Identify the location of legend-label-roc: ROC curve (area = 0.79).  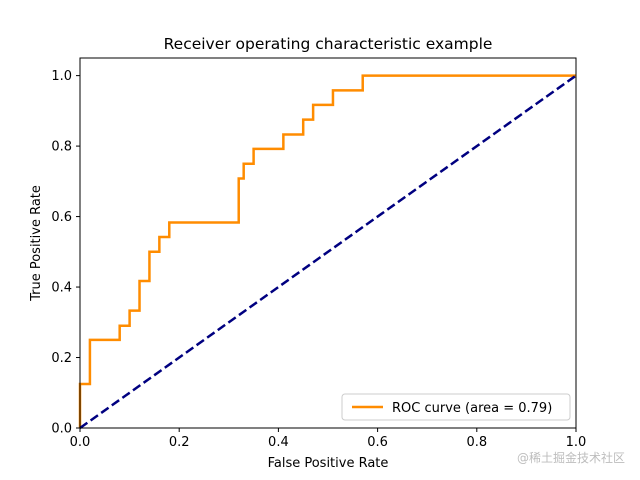
(472, 408).